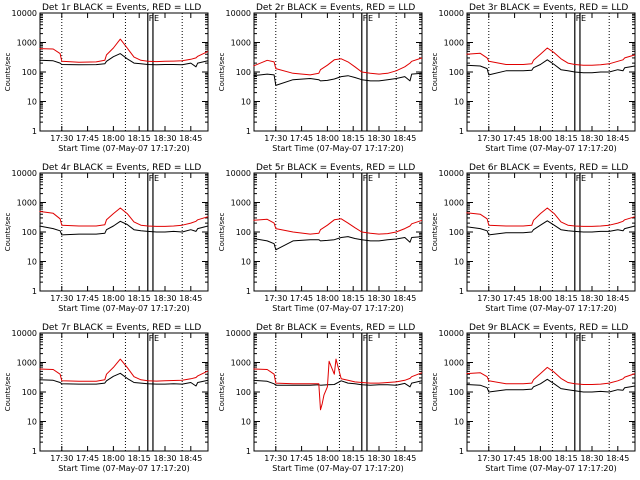  What do you see at coordinates (335, 8) in the screenshot?
I see `chart-title: Det 2r BLACK = Events, RED = LLD` at bounding box center [335, 8].